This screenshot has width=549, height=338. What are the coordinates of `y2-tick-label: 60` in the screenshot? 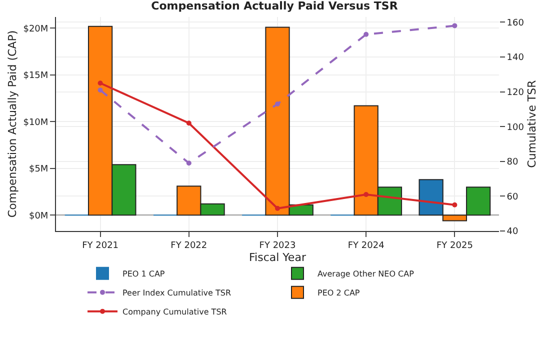 It's located at (512, 197).